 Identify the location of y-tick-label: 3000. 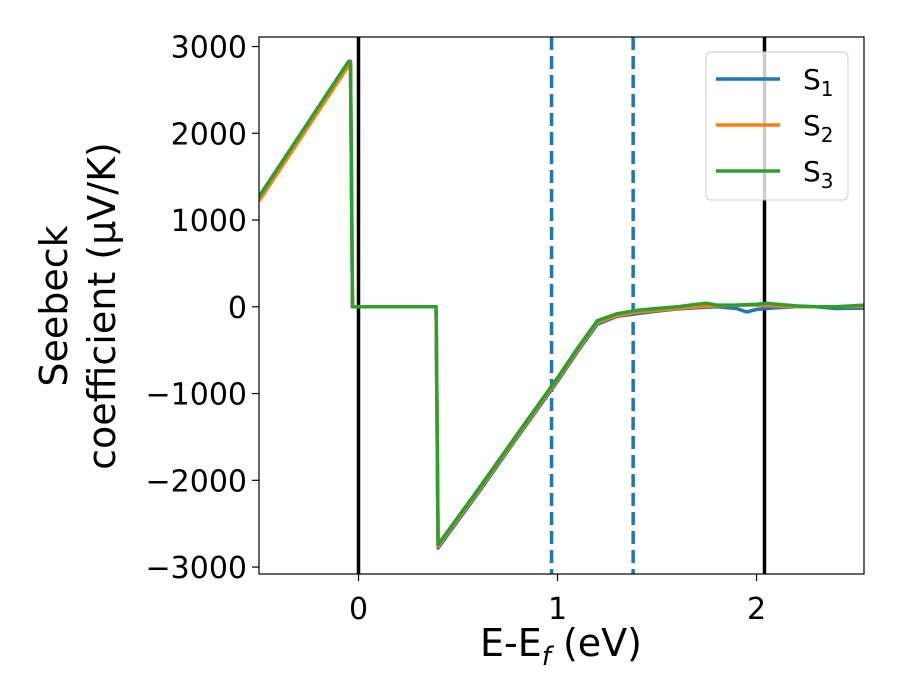
(209, 48).